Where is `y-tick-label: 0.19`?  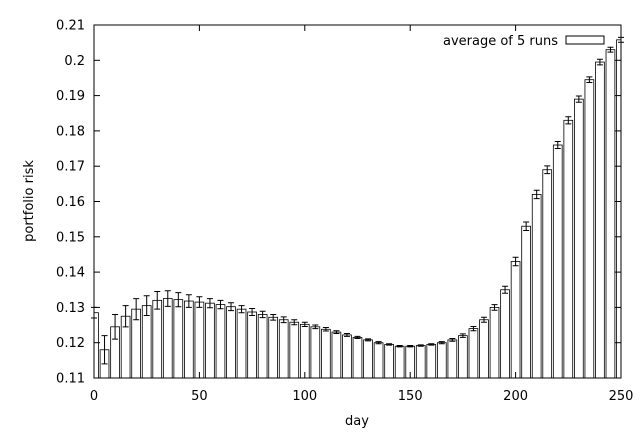 y-tick-label: 0.19 is located at coordinates (70, 96).